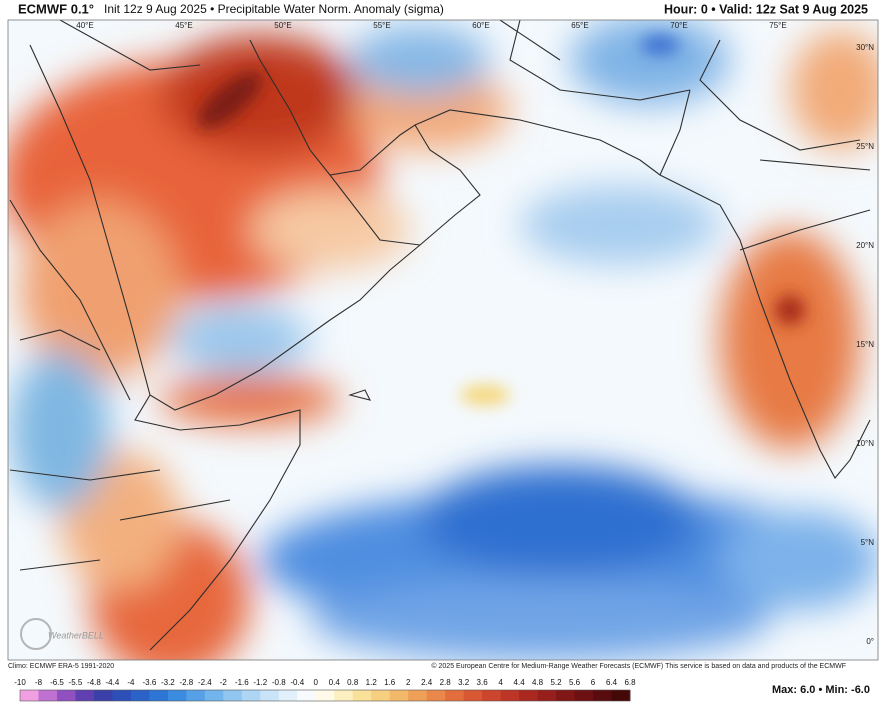 Image resolution: width=886 pixels, height=720 pixels. What do you see at coordinates (865, 443) in the screenshot?
I see `lat-label: 10°N` at bounding box center [865, 443].